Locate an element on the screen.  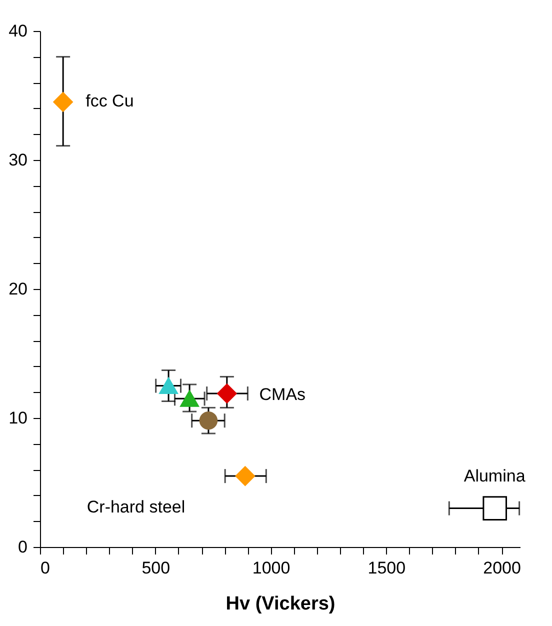
x-tick-label: 500 is located at coordinates (156, 568).